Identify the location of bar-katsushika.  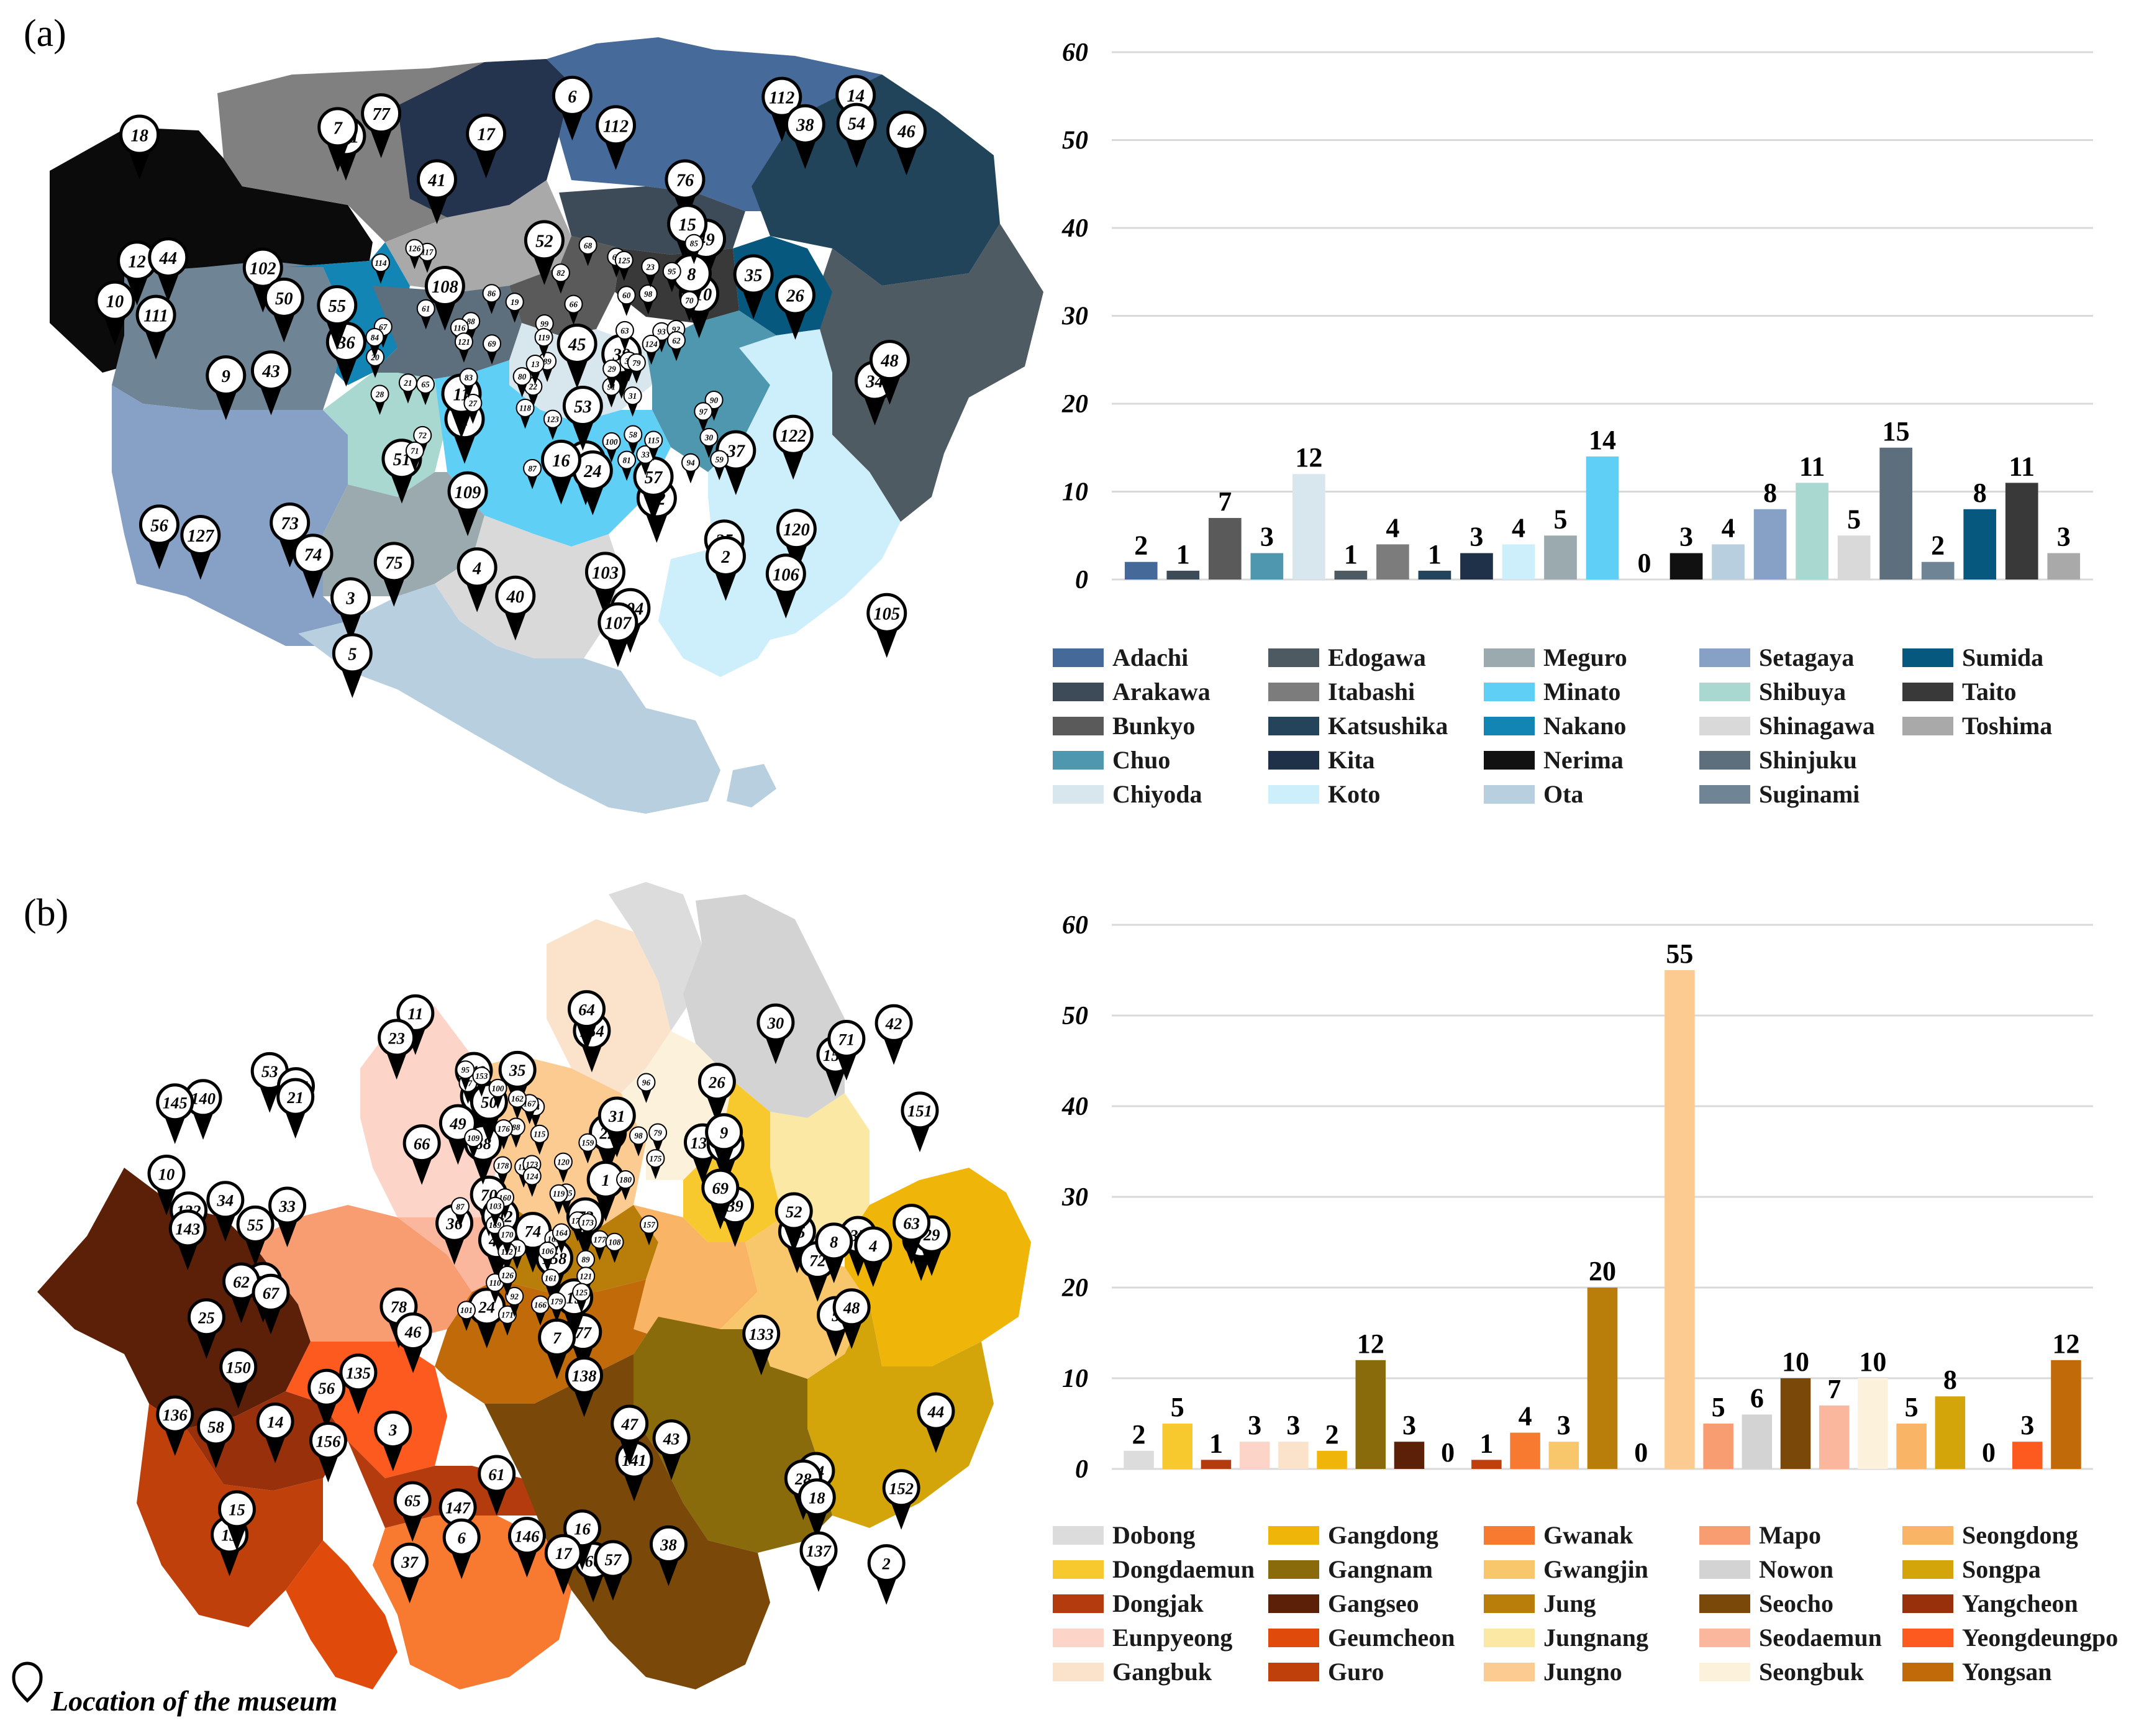
(1434, 574).